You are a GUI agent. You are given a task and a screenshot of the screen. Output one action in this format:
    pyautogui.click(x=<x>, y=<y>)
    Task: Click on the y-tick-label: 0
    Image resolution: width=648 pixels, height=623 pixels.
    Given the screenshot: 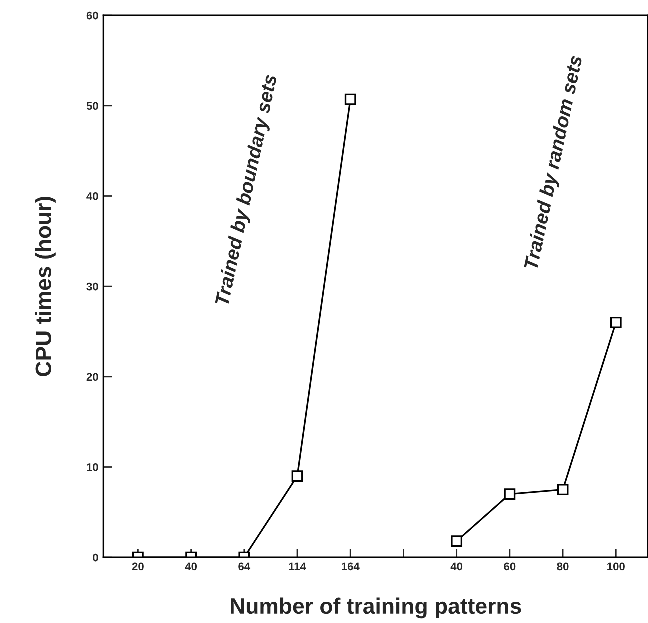 What is the action you would take?
    pyautogui.click(x=95, y=558)
    